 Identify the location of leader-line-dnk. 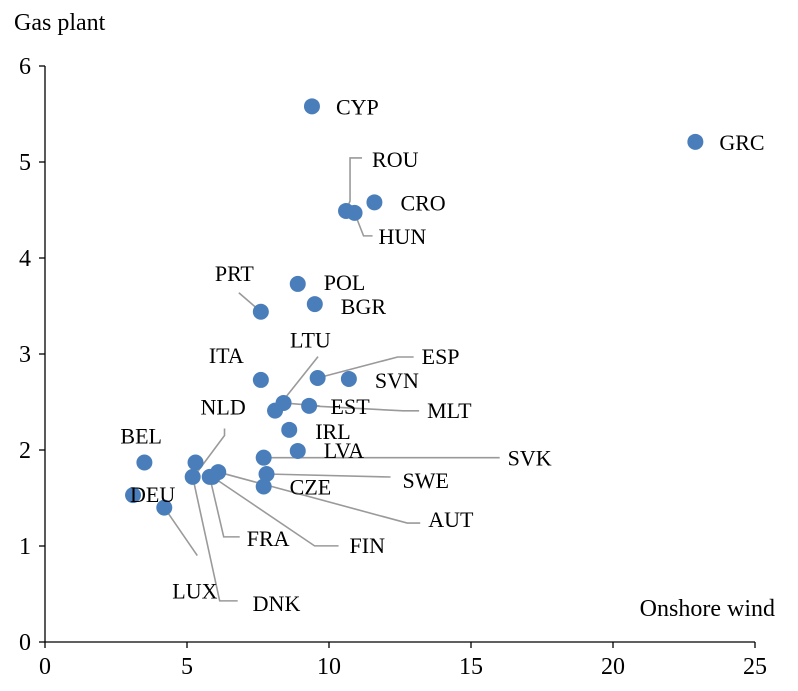
(214, 539).